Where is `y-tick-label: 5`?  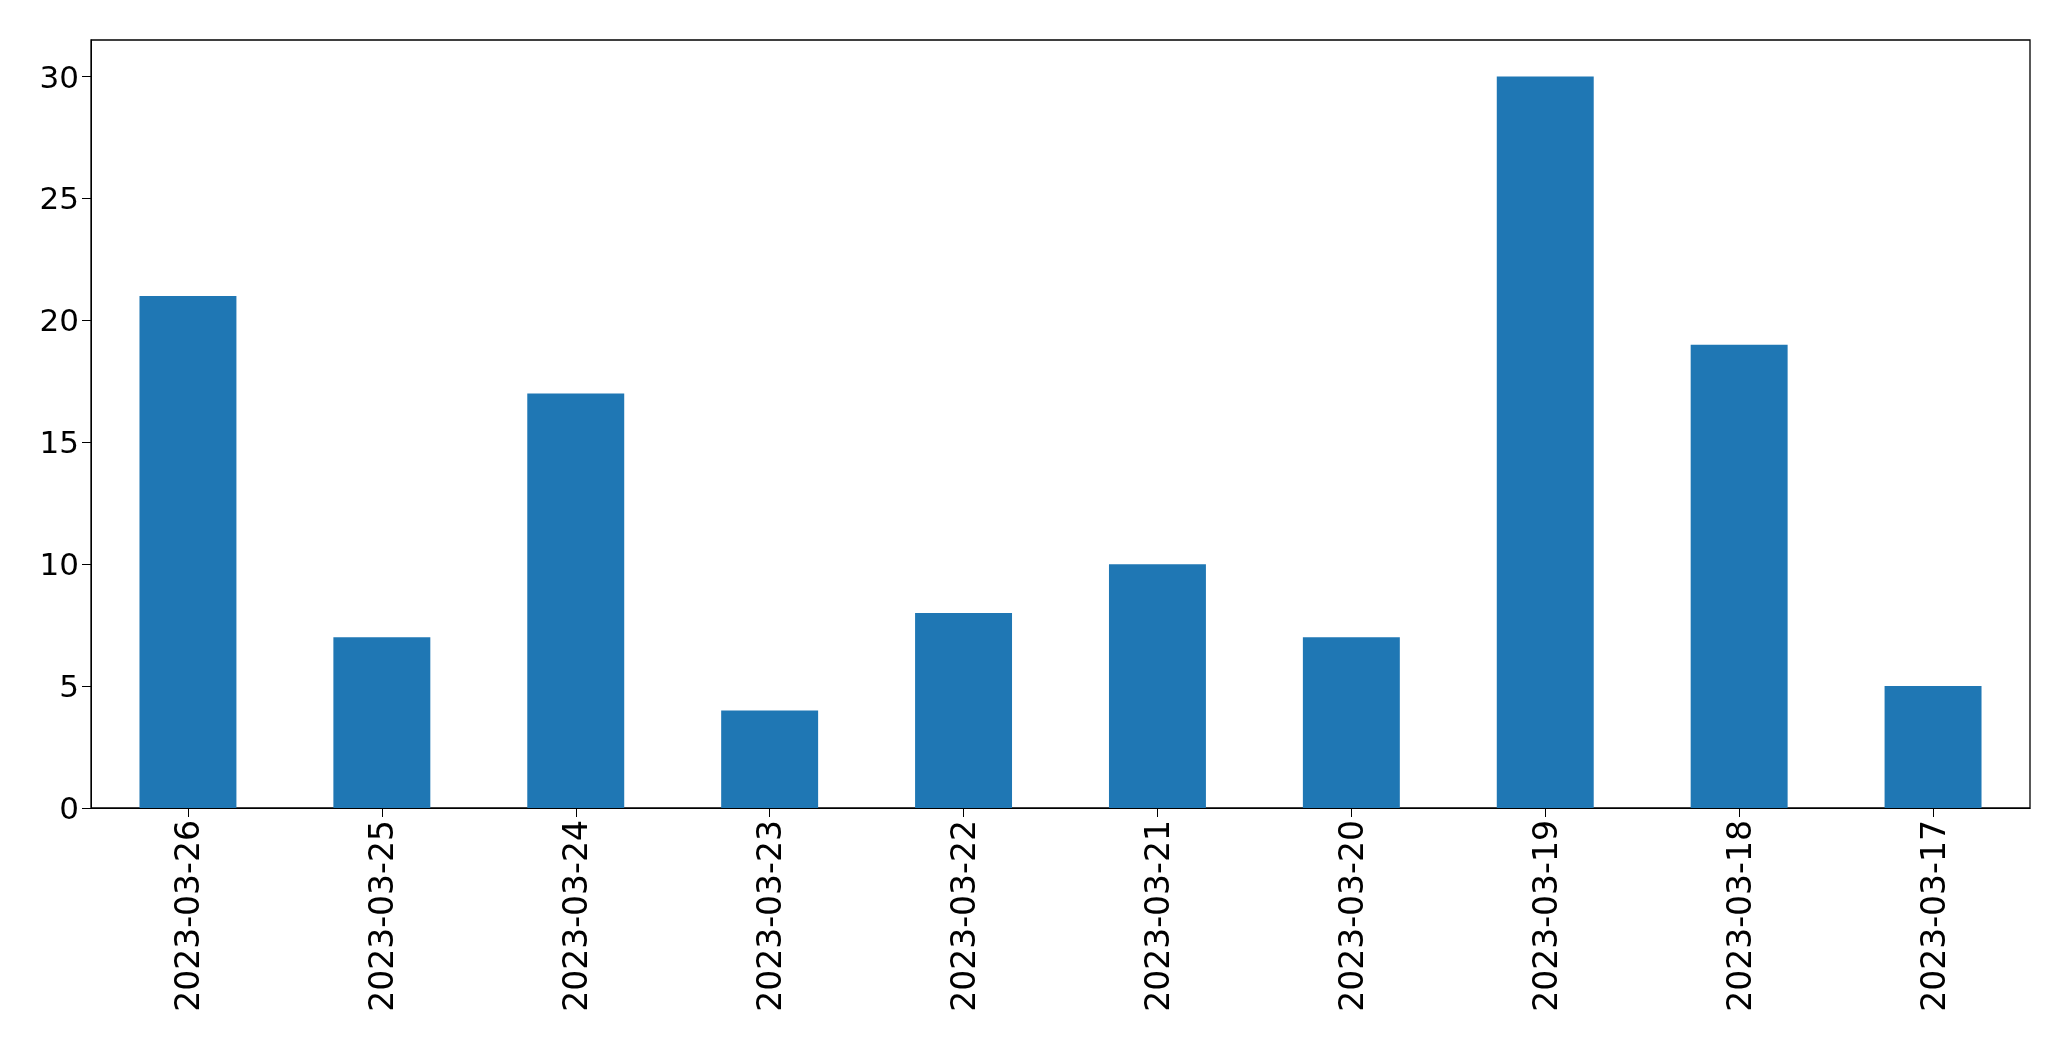
y-tick-label: 5 is located at coordinates (69, 686).